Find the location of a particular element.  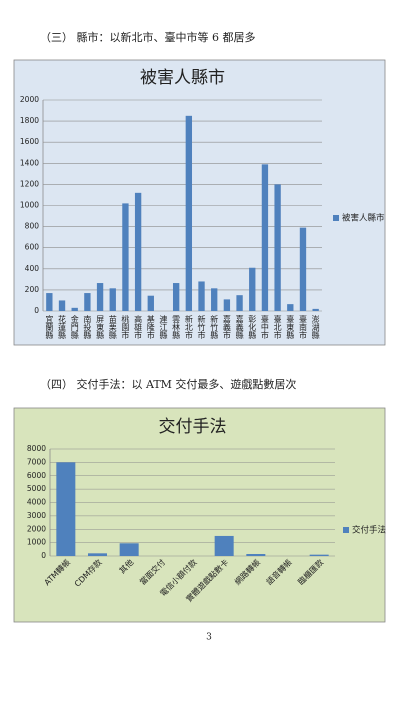

legend-label: 被害人縣市 is located at coordinates (363, 218).